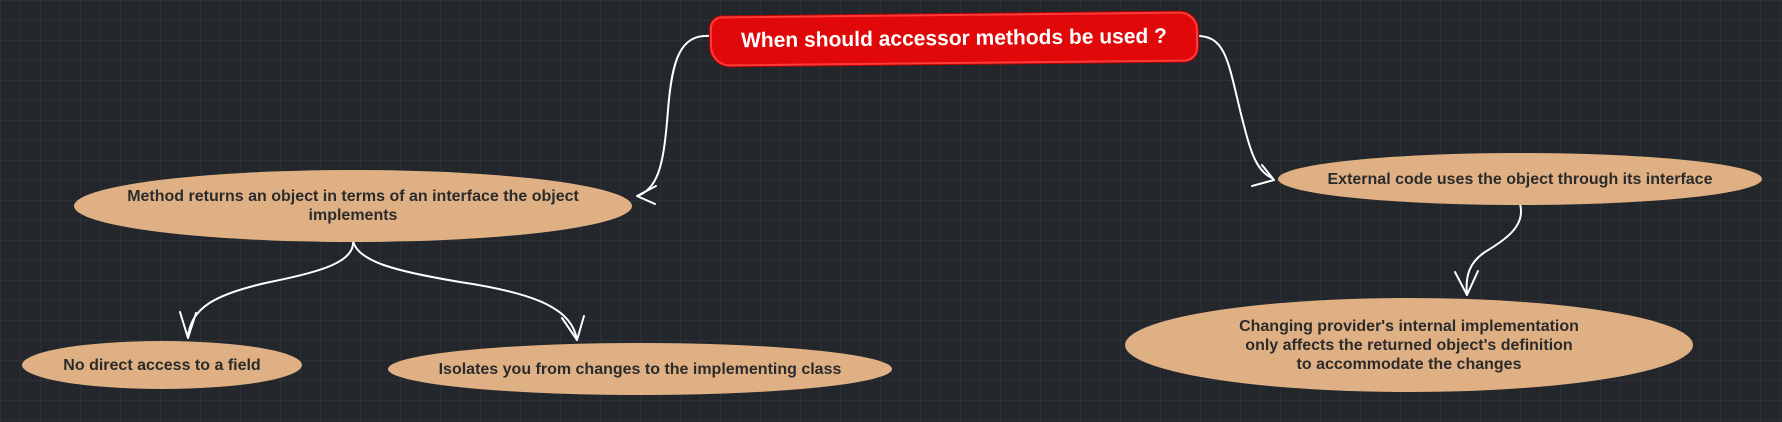  Describe the element at coordinates (573, 328) in the screenshot. I see `arrowhead-isolates` at that location.